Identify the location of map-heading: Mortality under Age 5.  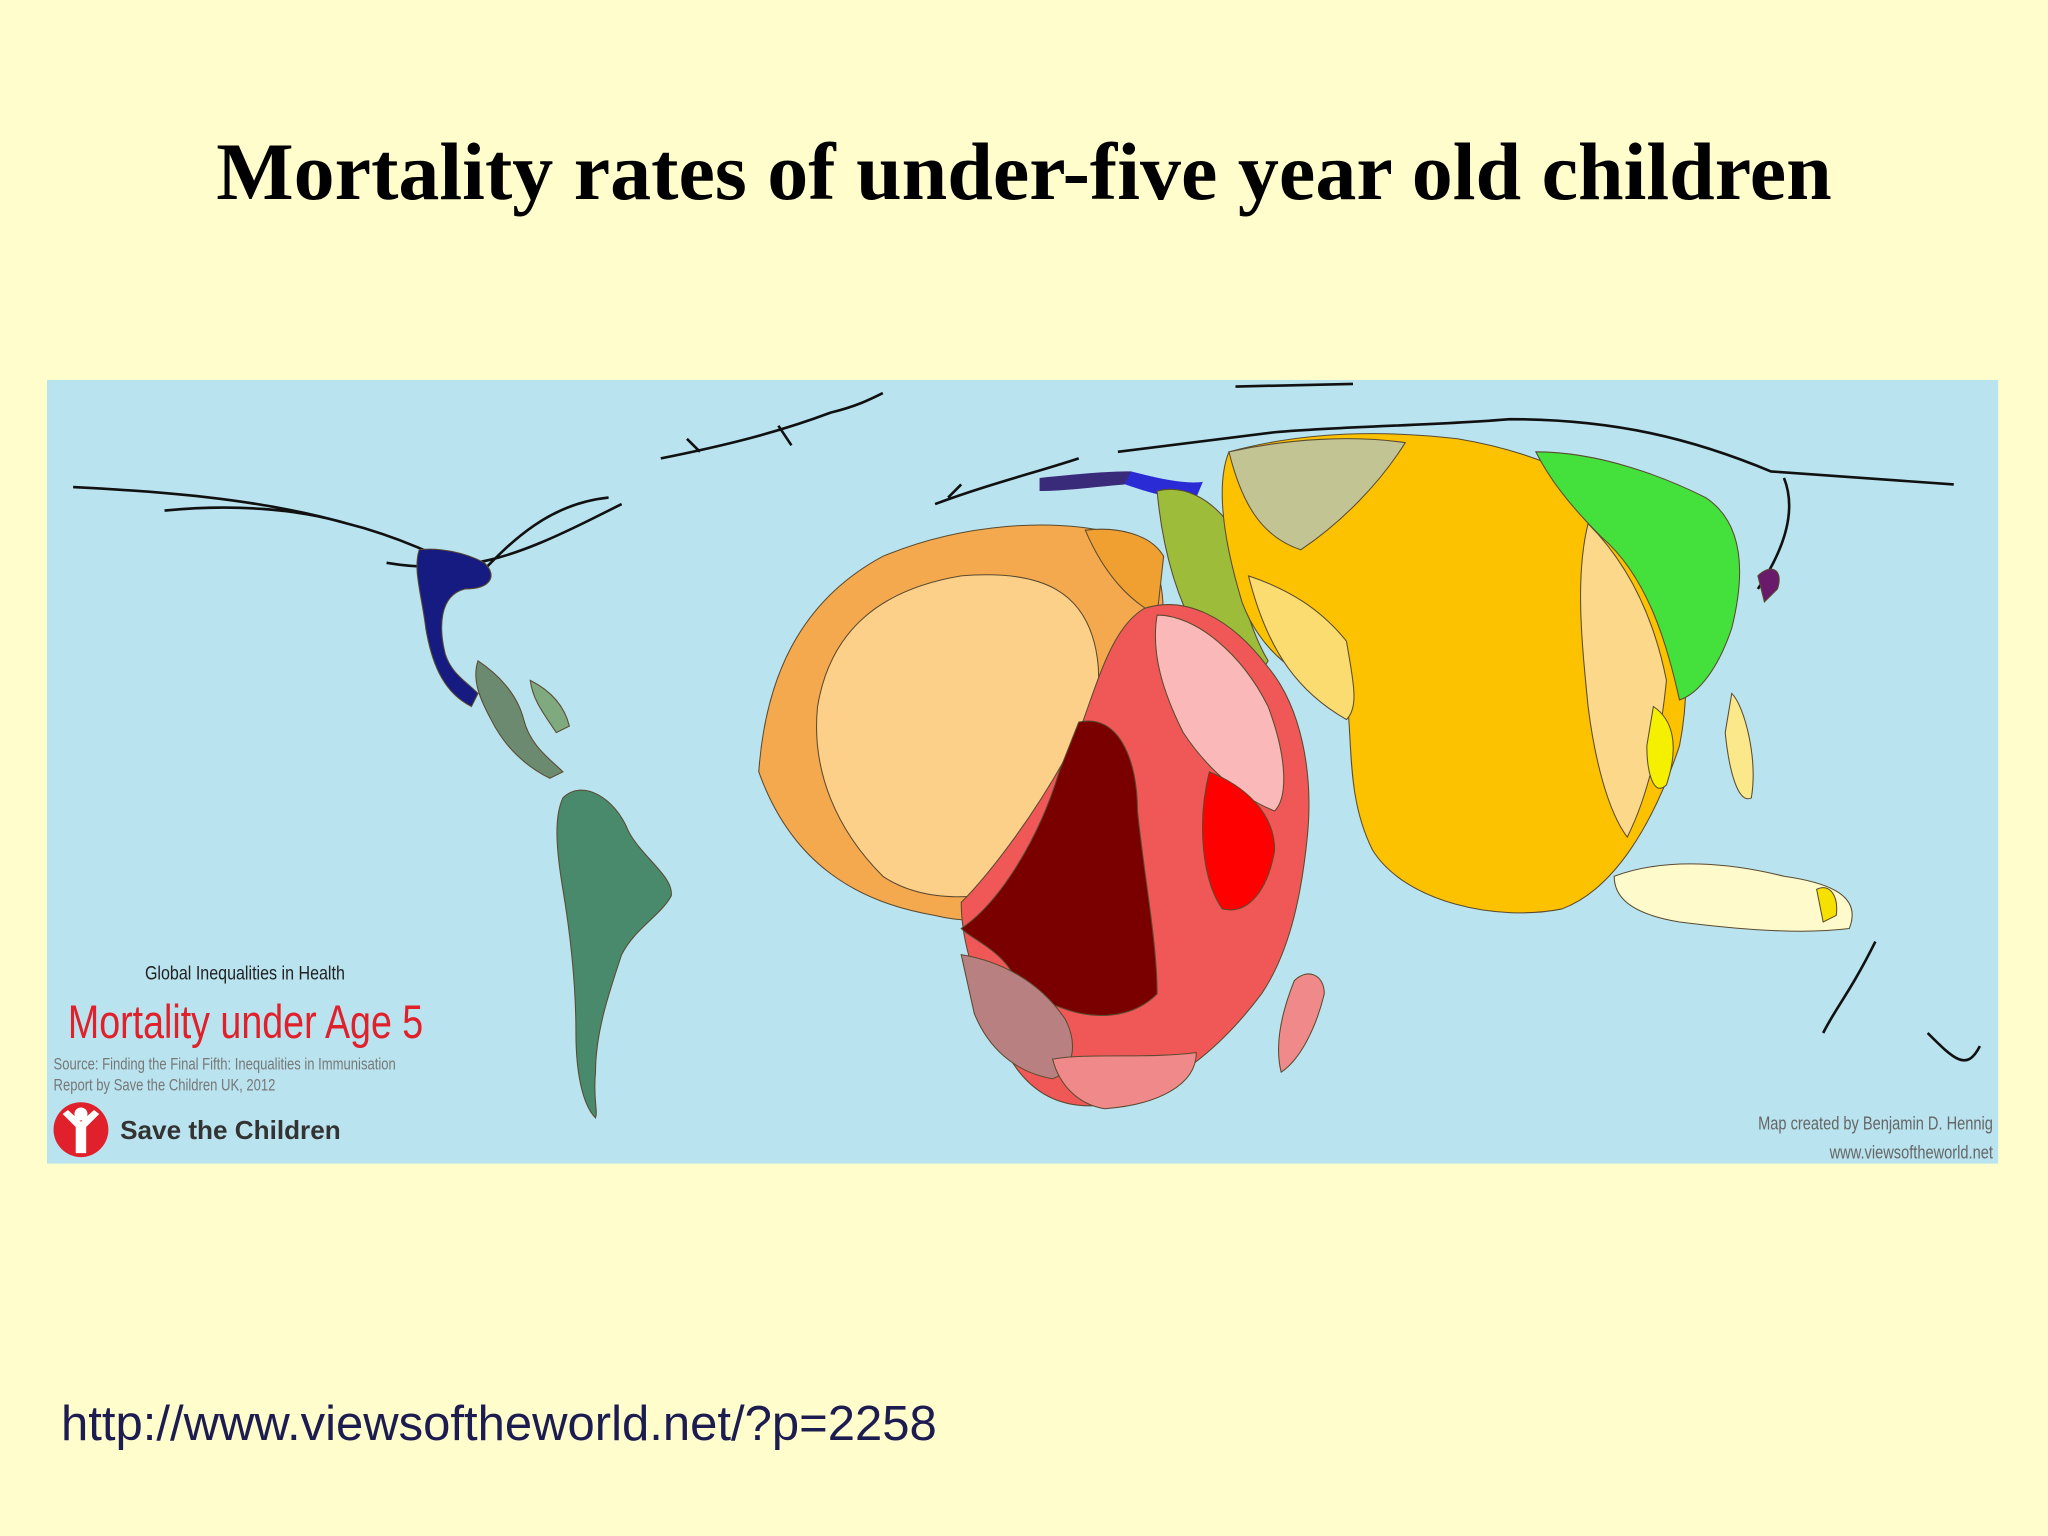
(245, 1022).